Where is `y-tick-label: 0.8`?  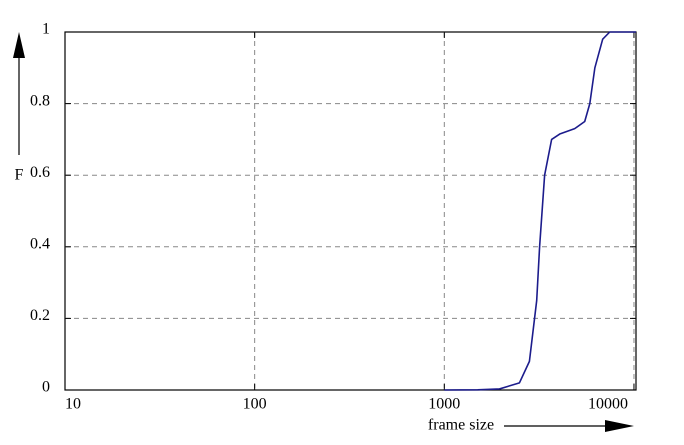 y-tick-label: 0.8 is located at coordinates (40, 100).